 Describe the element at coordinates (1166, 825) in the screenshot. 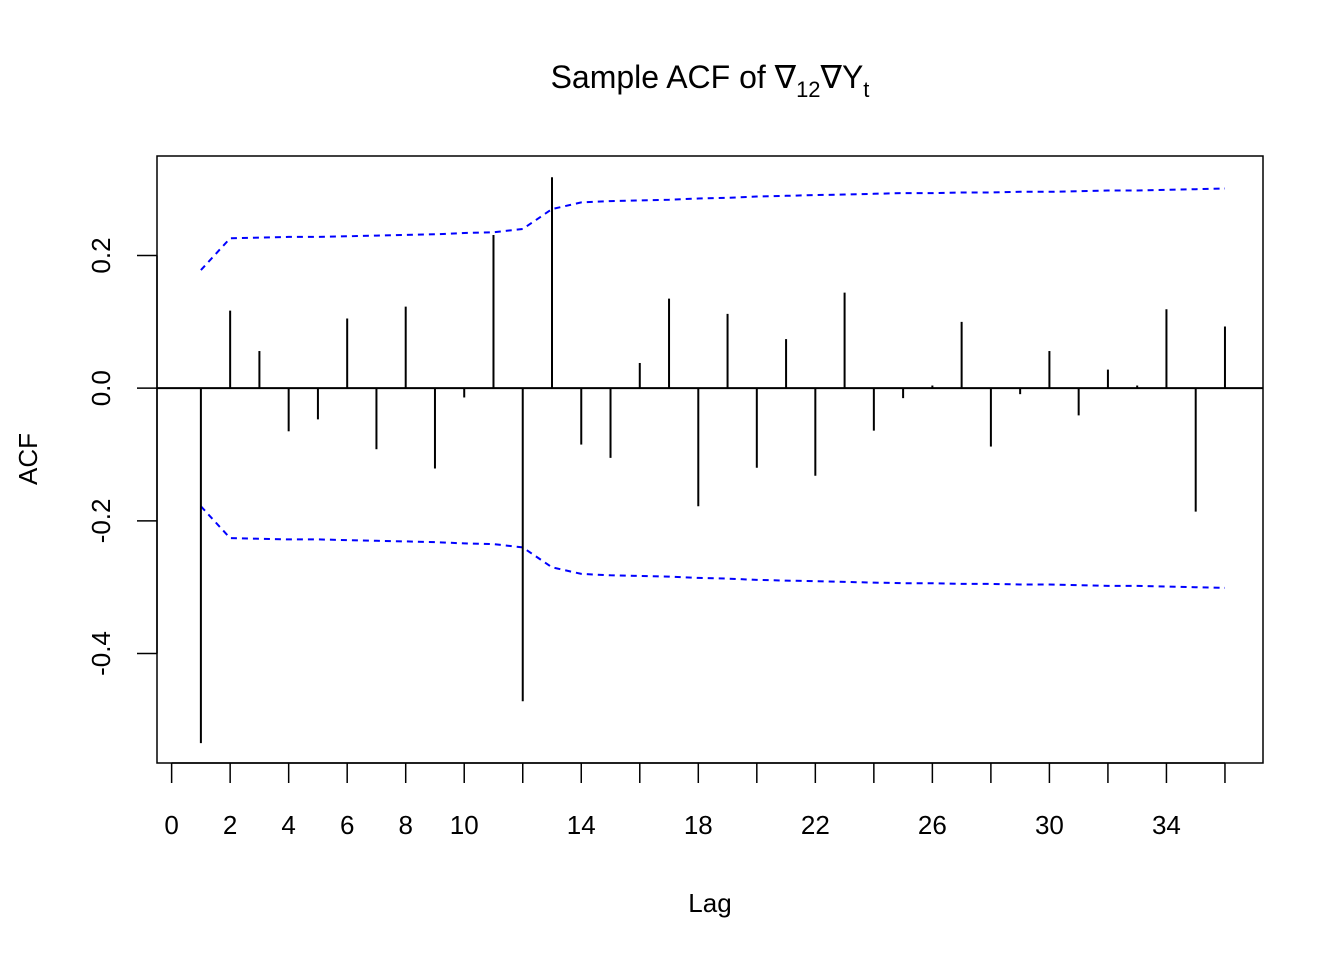

I see `x-tick-label-34: 34` at that location.